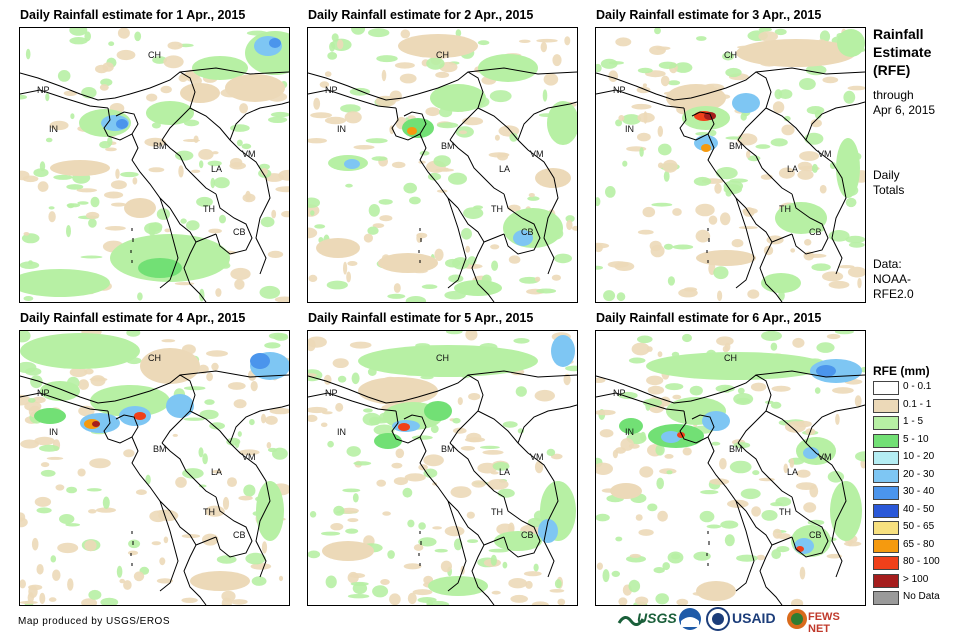 This screenshot has width=967, height=639. What do you see at coordinates (901, 371) in the screenshot?
I see `legend-title: RFE (mm)` at bounding box center [901, 371].